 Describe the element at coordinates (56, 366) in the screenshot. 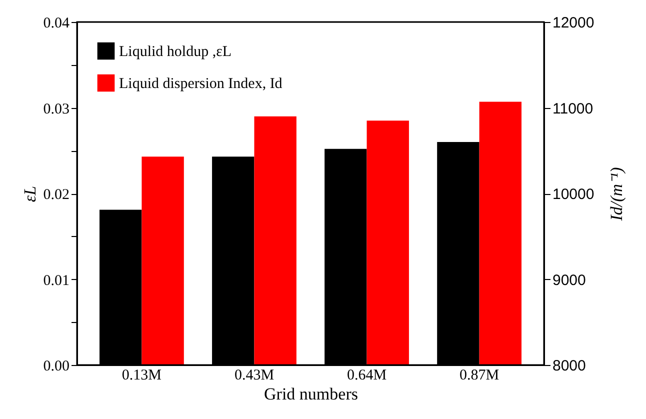

I see `y-tick-label: 0.00` at that location.